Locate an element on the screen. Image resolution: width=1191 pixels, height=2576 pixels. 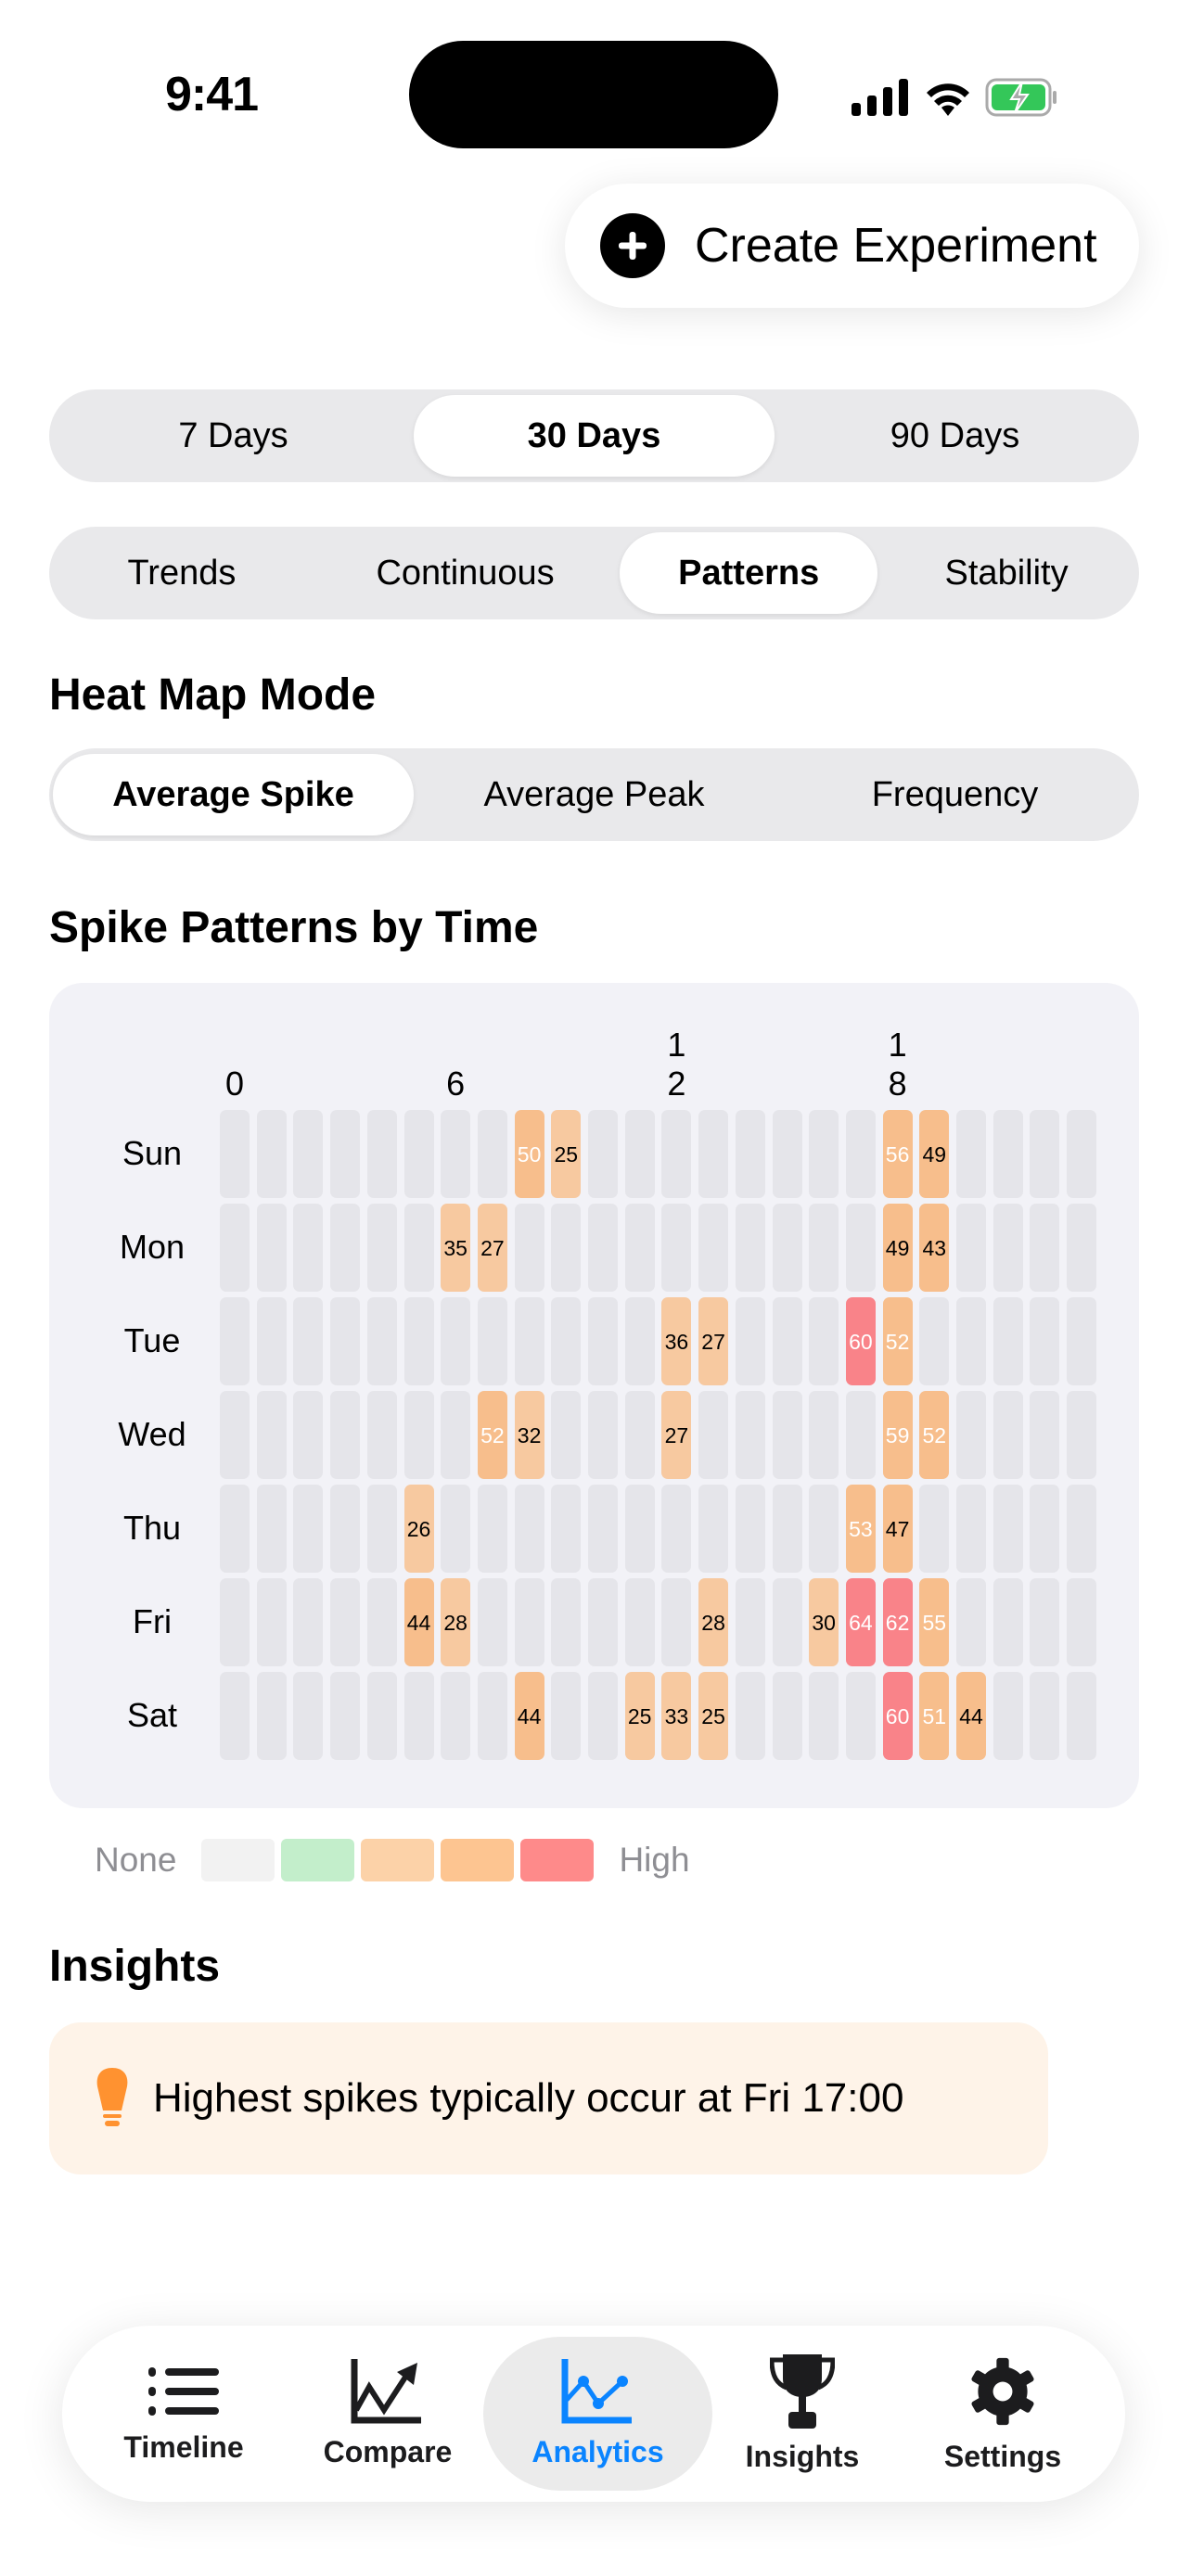
heatmap-cell: 47 is located at coordinates (897, 1529).